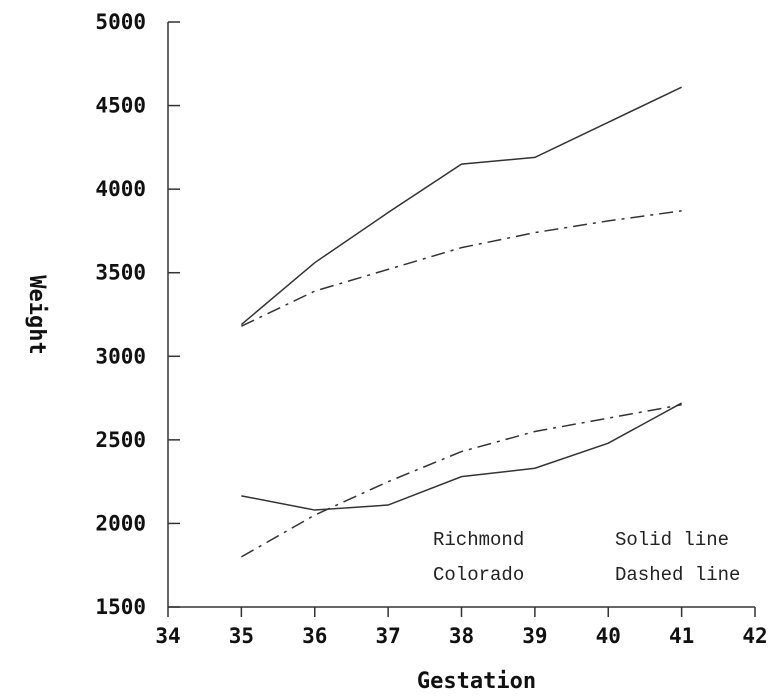 The height and width of the screenshot is (697, 772). Describe the element at coordinates (461, 456) in the screenshot. I see `series-line-2-solid` at that location.